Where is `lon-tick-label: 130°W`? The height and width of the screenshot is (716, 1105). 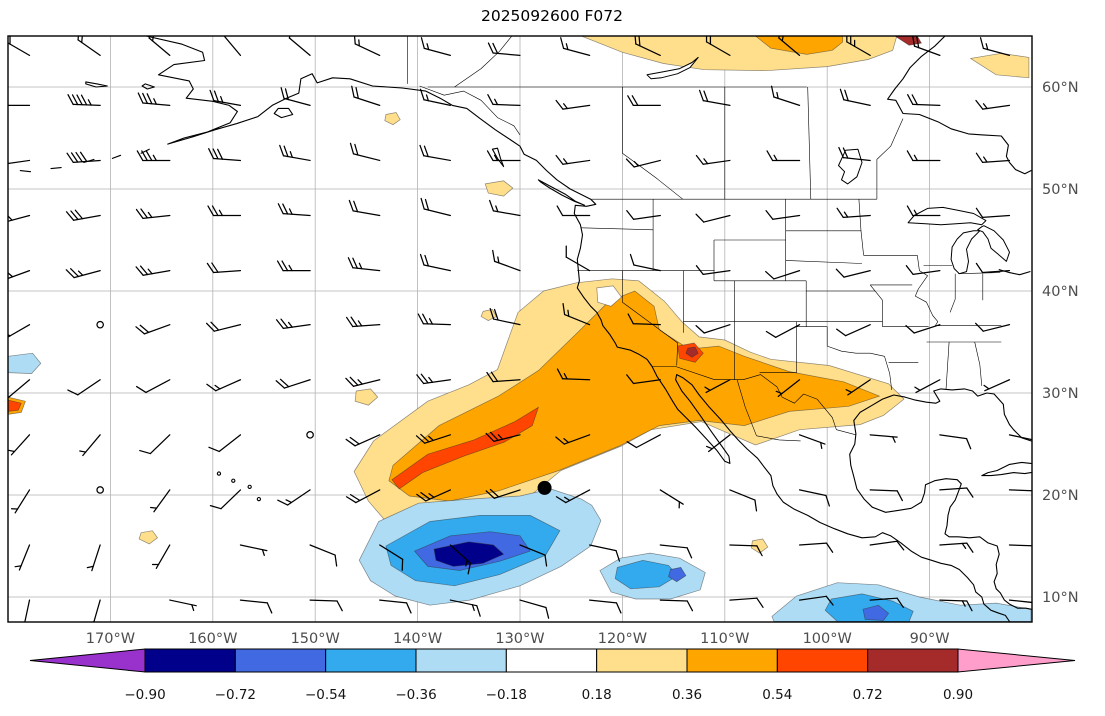
lon-tick-label: 130°W is located at coordinates (519, 639).